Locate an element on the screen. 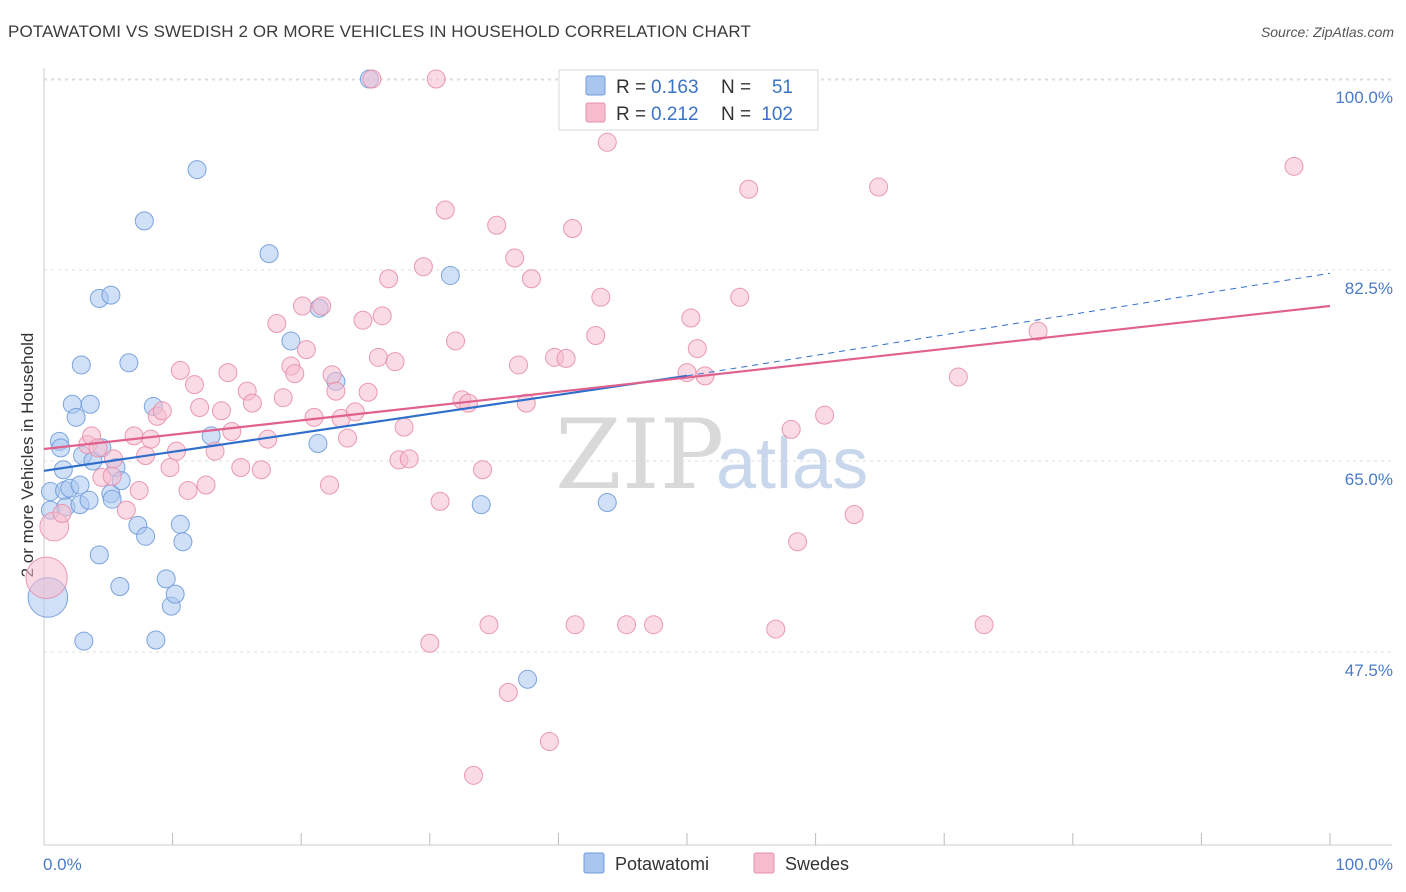 The width and height of the screenshot is (1406, 892). y-tick-label: 47.5% is located at coordinates (1369, 670).